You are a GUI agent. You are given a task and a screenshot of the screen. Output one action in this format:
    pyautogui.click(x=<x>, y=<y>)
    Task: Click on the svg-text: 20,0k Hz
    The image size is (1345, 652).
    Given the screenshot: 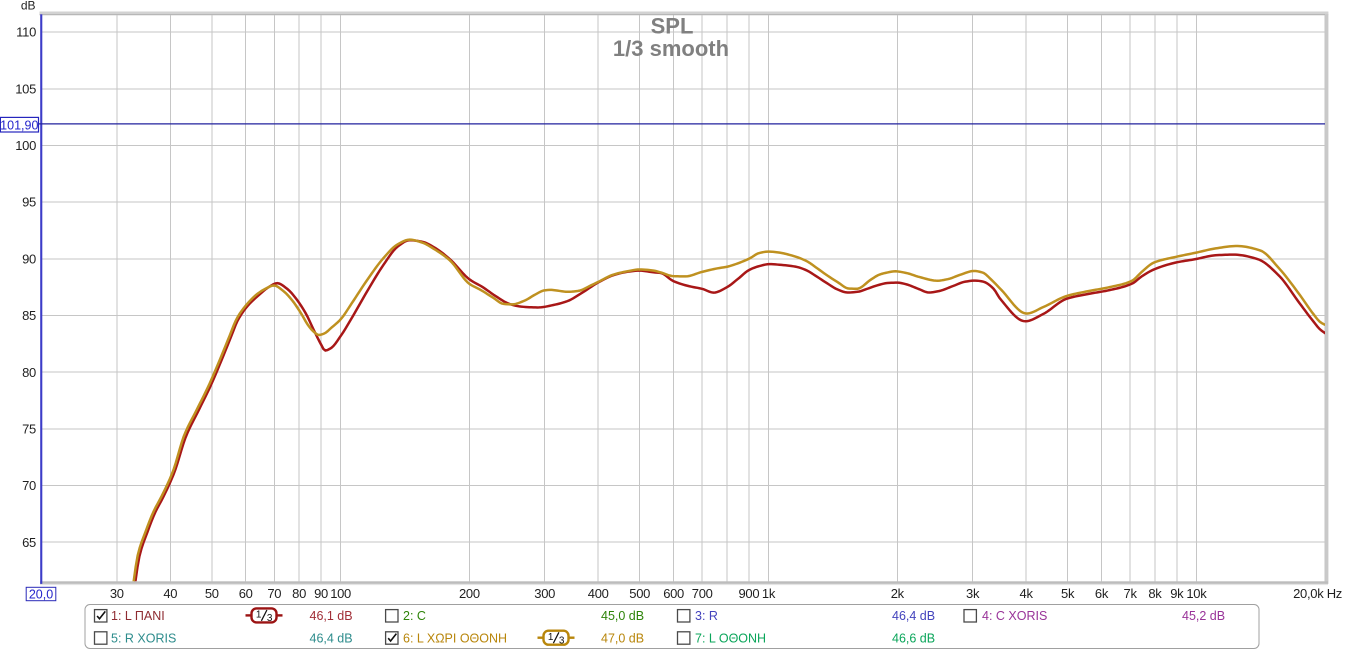 What is the action you would take?
    pyautogui.click(x=1317, y=593)
    